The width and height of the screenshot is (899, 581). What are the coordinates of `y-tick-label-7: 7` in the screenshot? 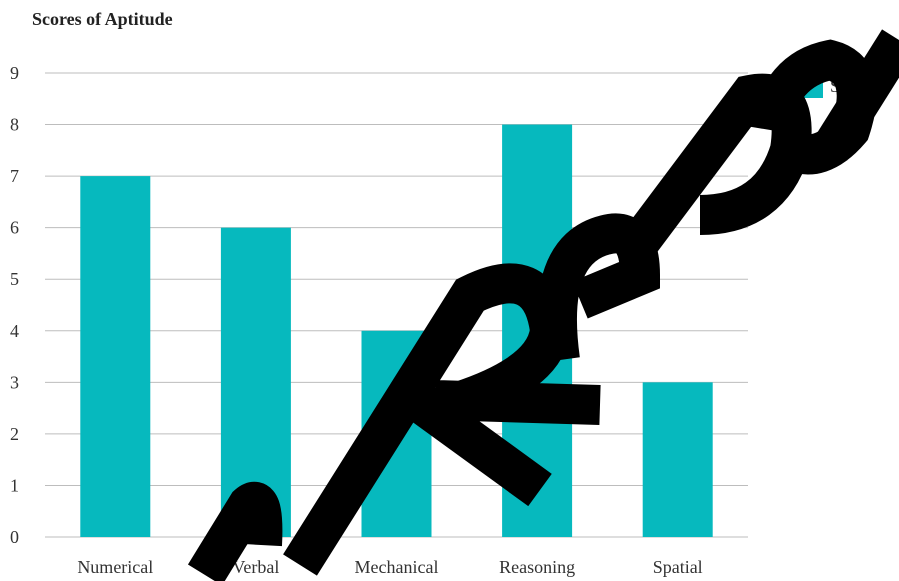 It's located at (14, 176).